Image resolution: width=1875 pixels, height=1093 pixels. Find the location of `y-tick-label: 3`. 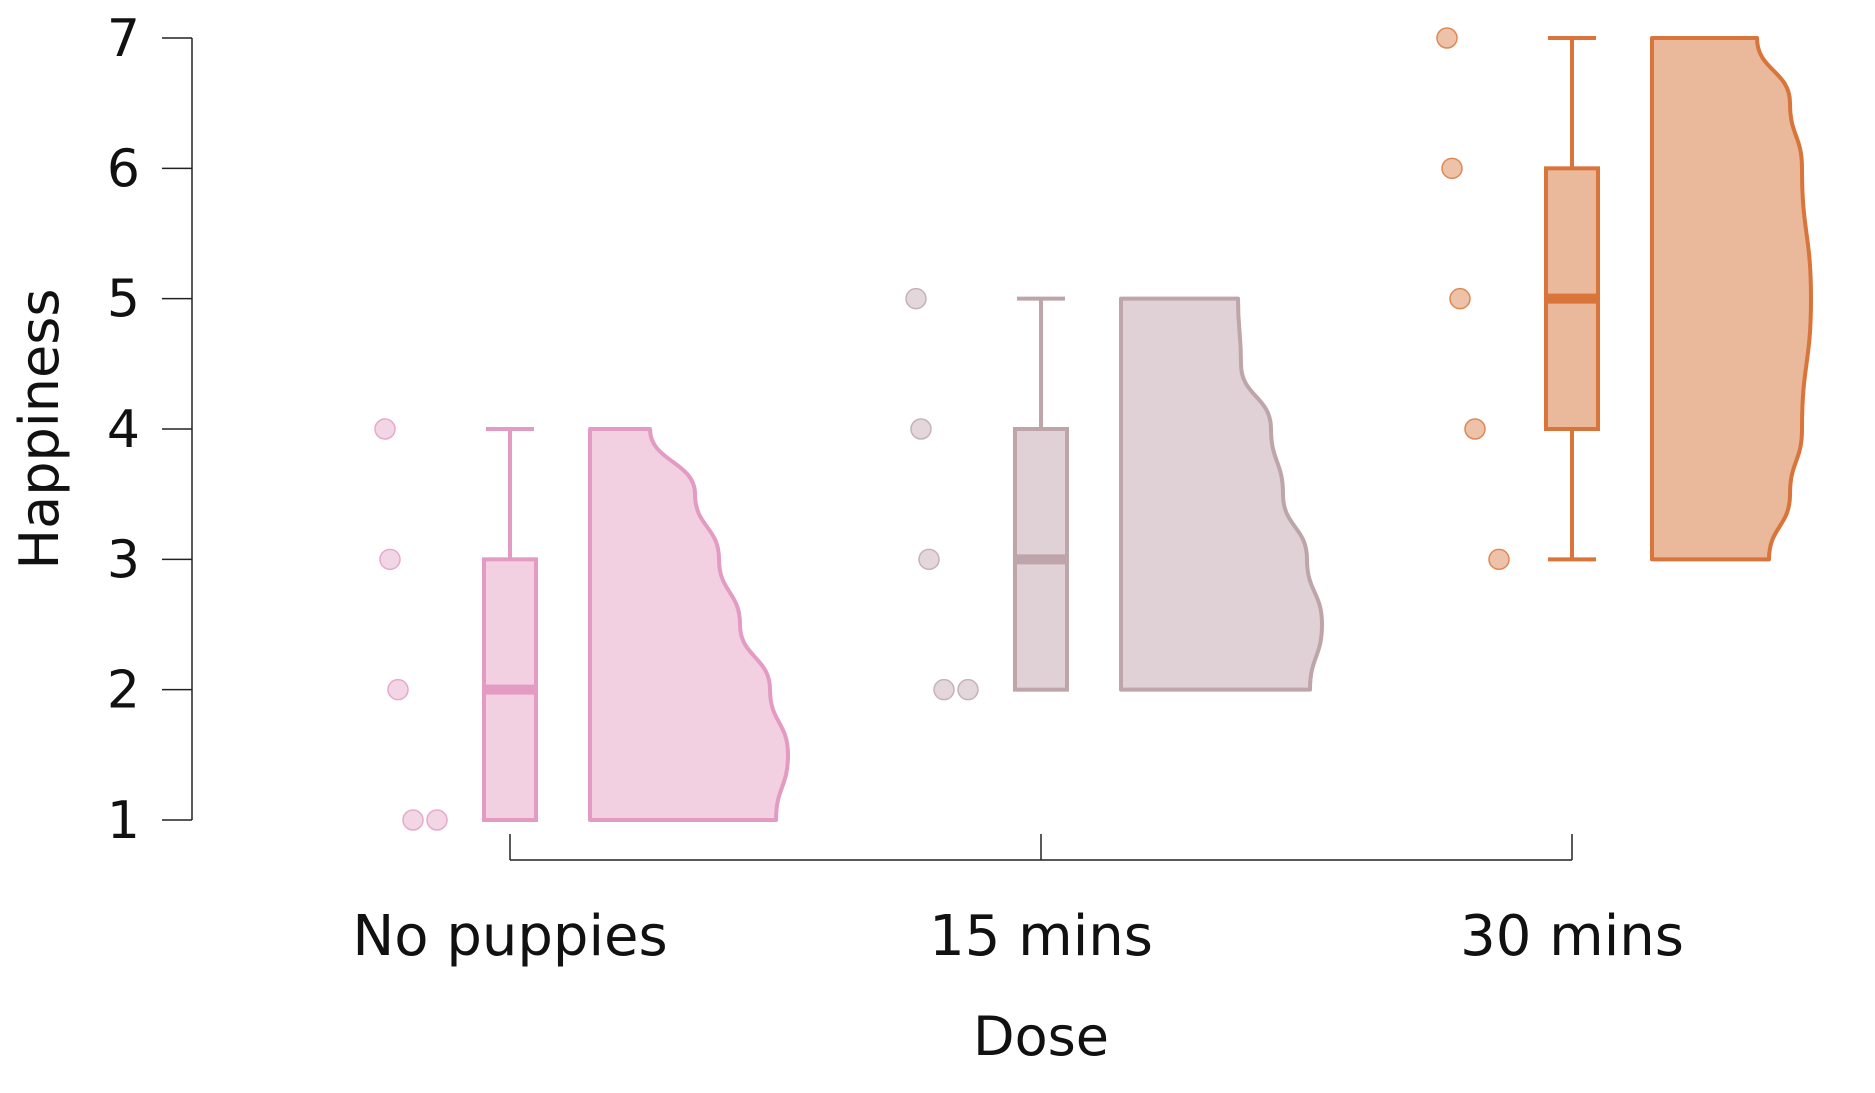

y-tick-label: 3 is located at coordinates (123, 560).